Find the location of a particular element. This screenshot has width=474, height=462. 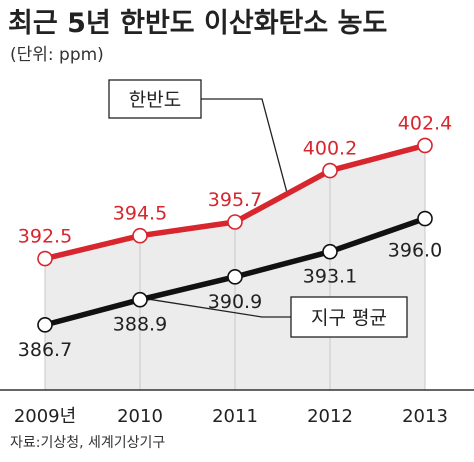

legend-box-korea is located at coordinates (155, 99).